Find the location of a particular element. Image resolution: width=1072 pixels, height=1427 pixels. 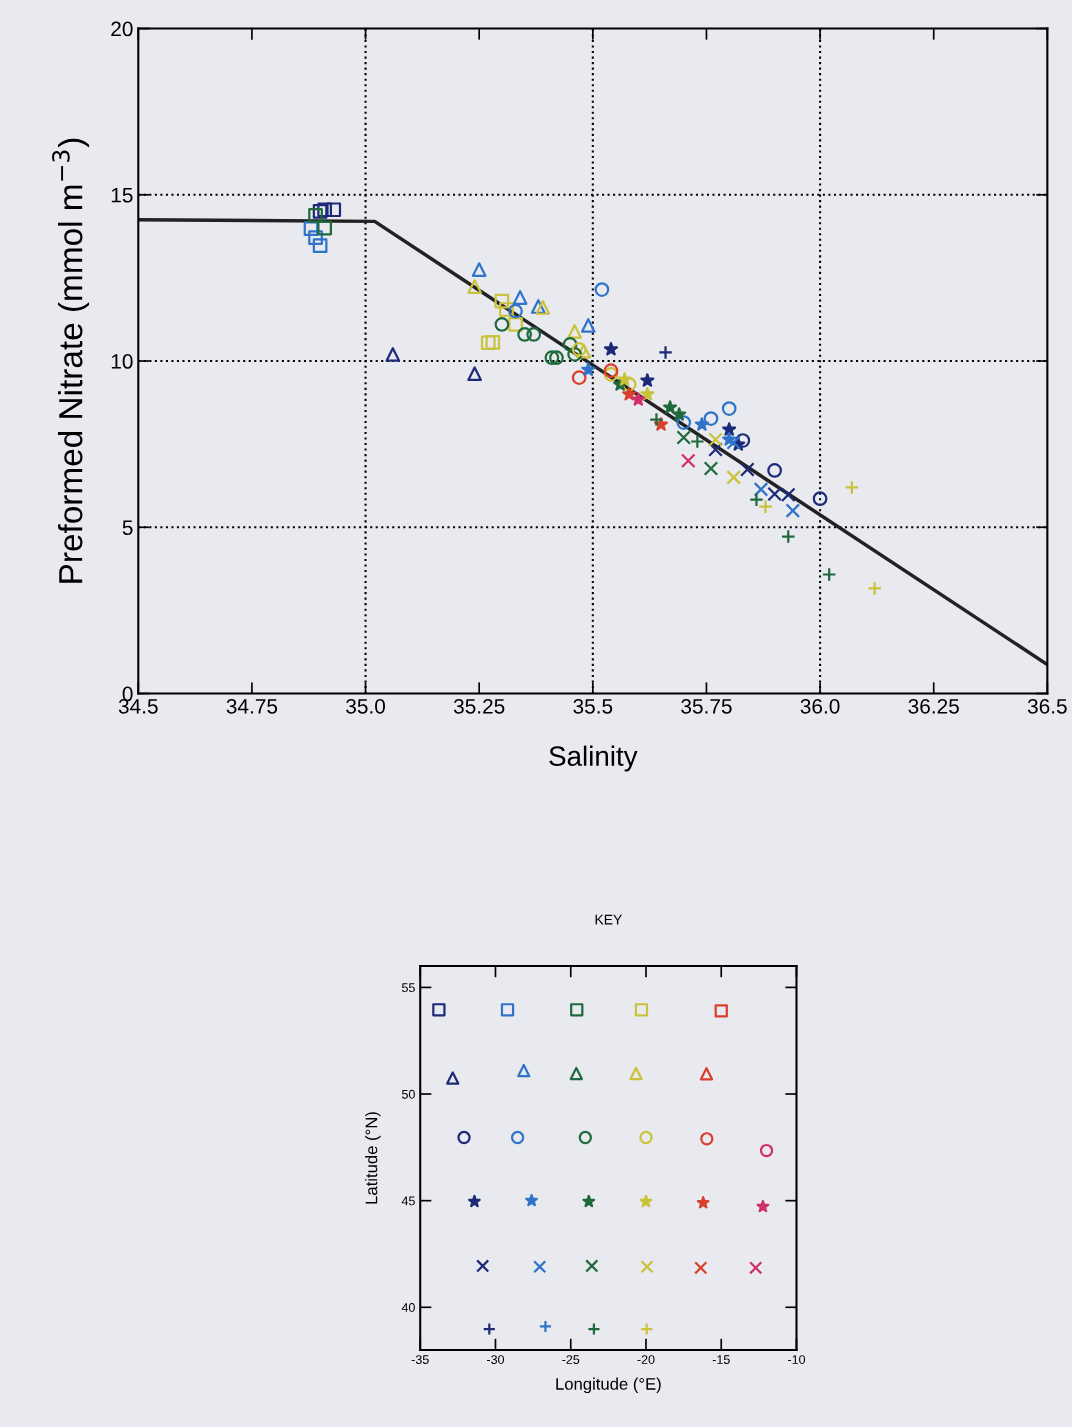

x-tick-label: -15 is located at coordinates (721, 1359).